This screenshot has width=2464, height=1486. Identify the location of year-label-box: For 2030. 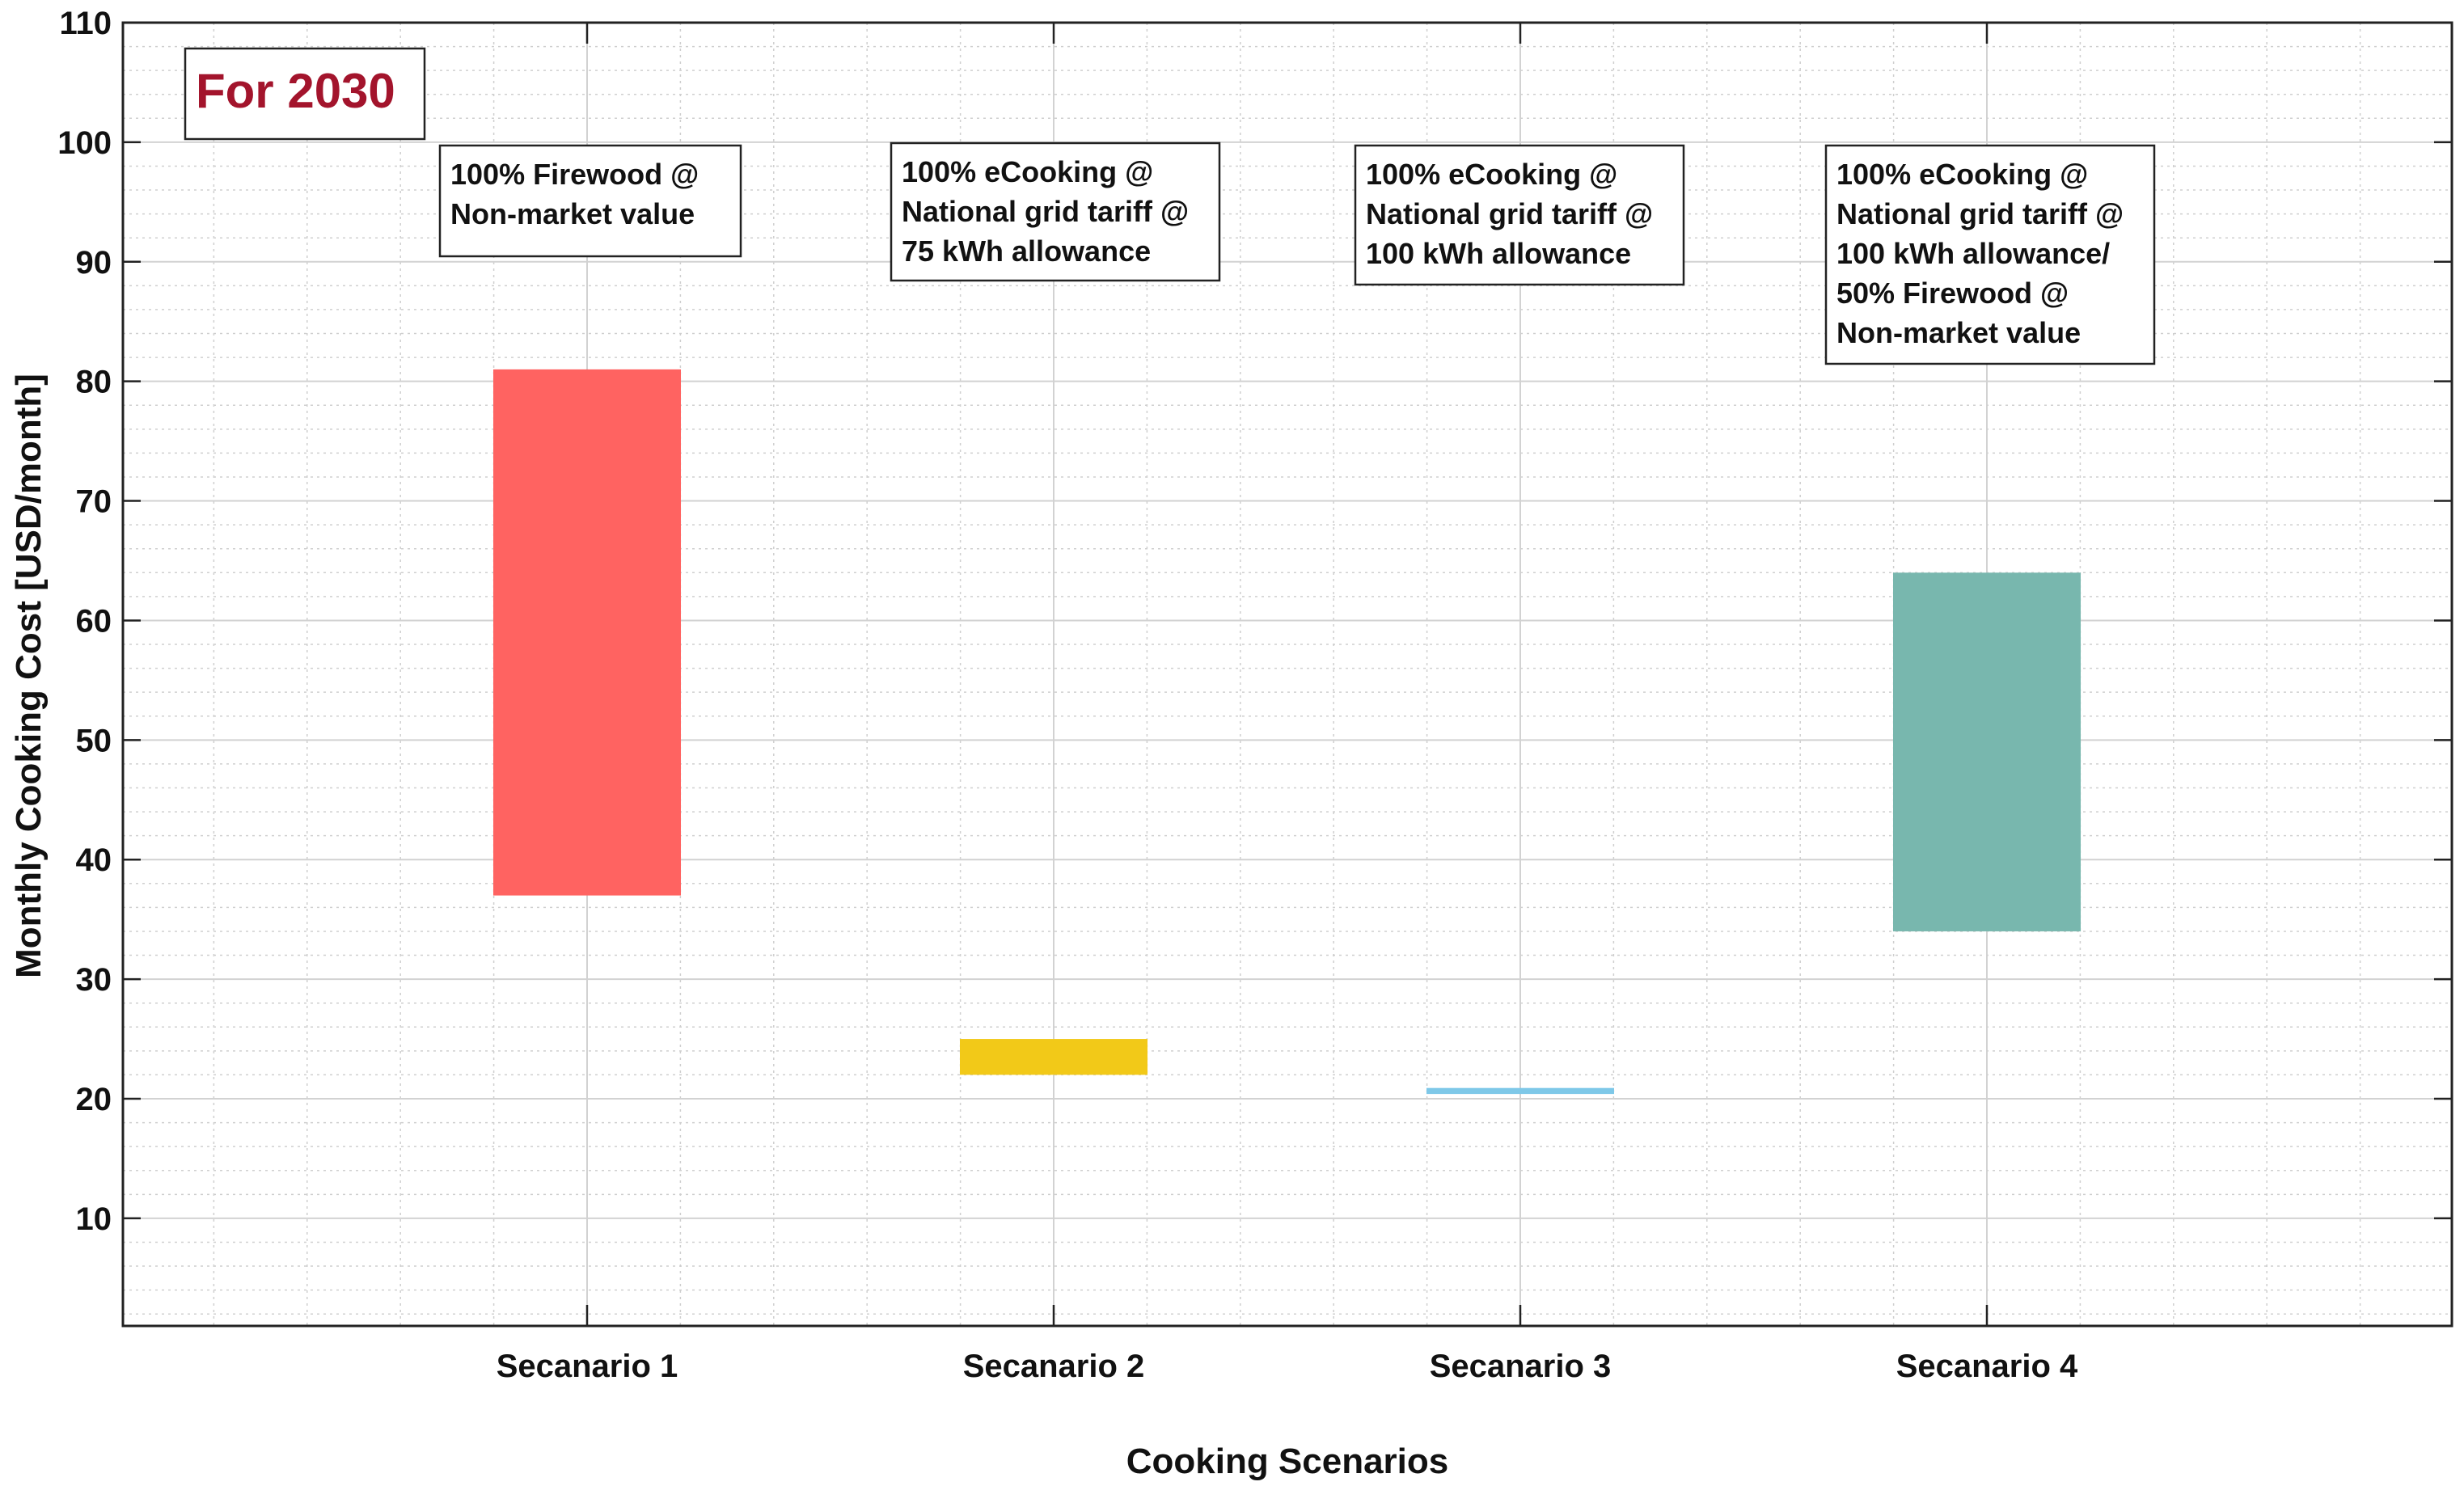
(305, 94).